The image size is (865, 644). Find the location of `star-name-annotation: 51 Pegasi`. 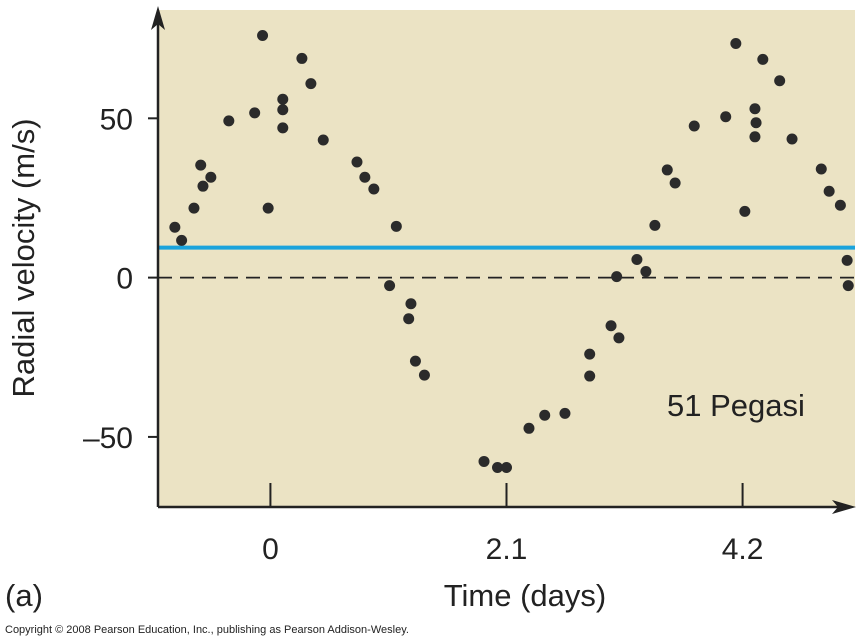

star-name-annotation: 51 Pegasi is located at coordinates (736, 405).